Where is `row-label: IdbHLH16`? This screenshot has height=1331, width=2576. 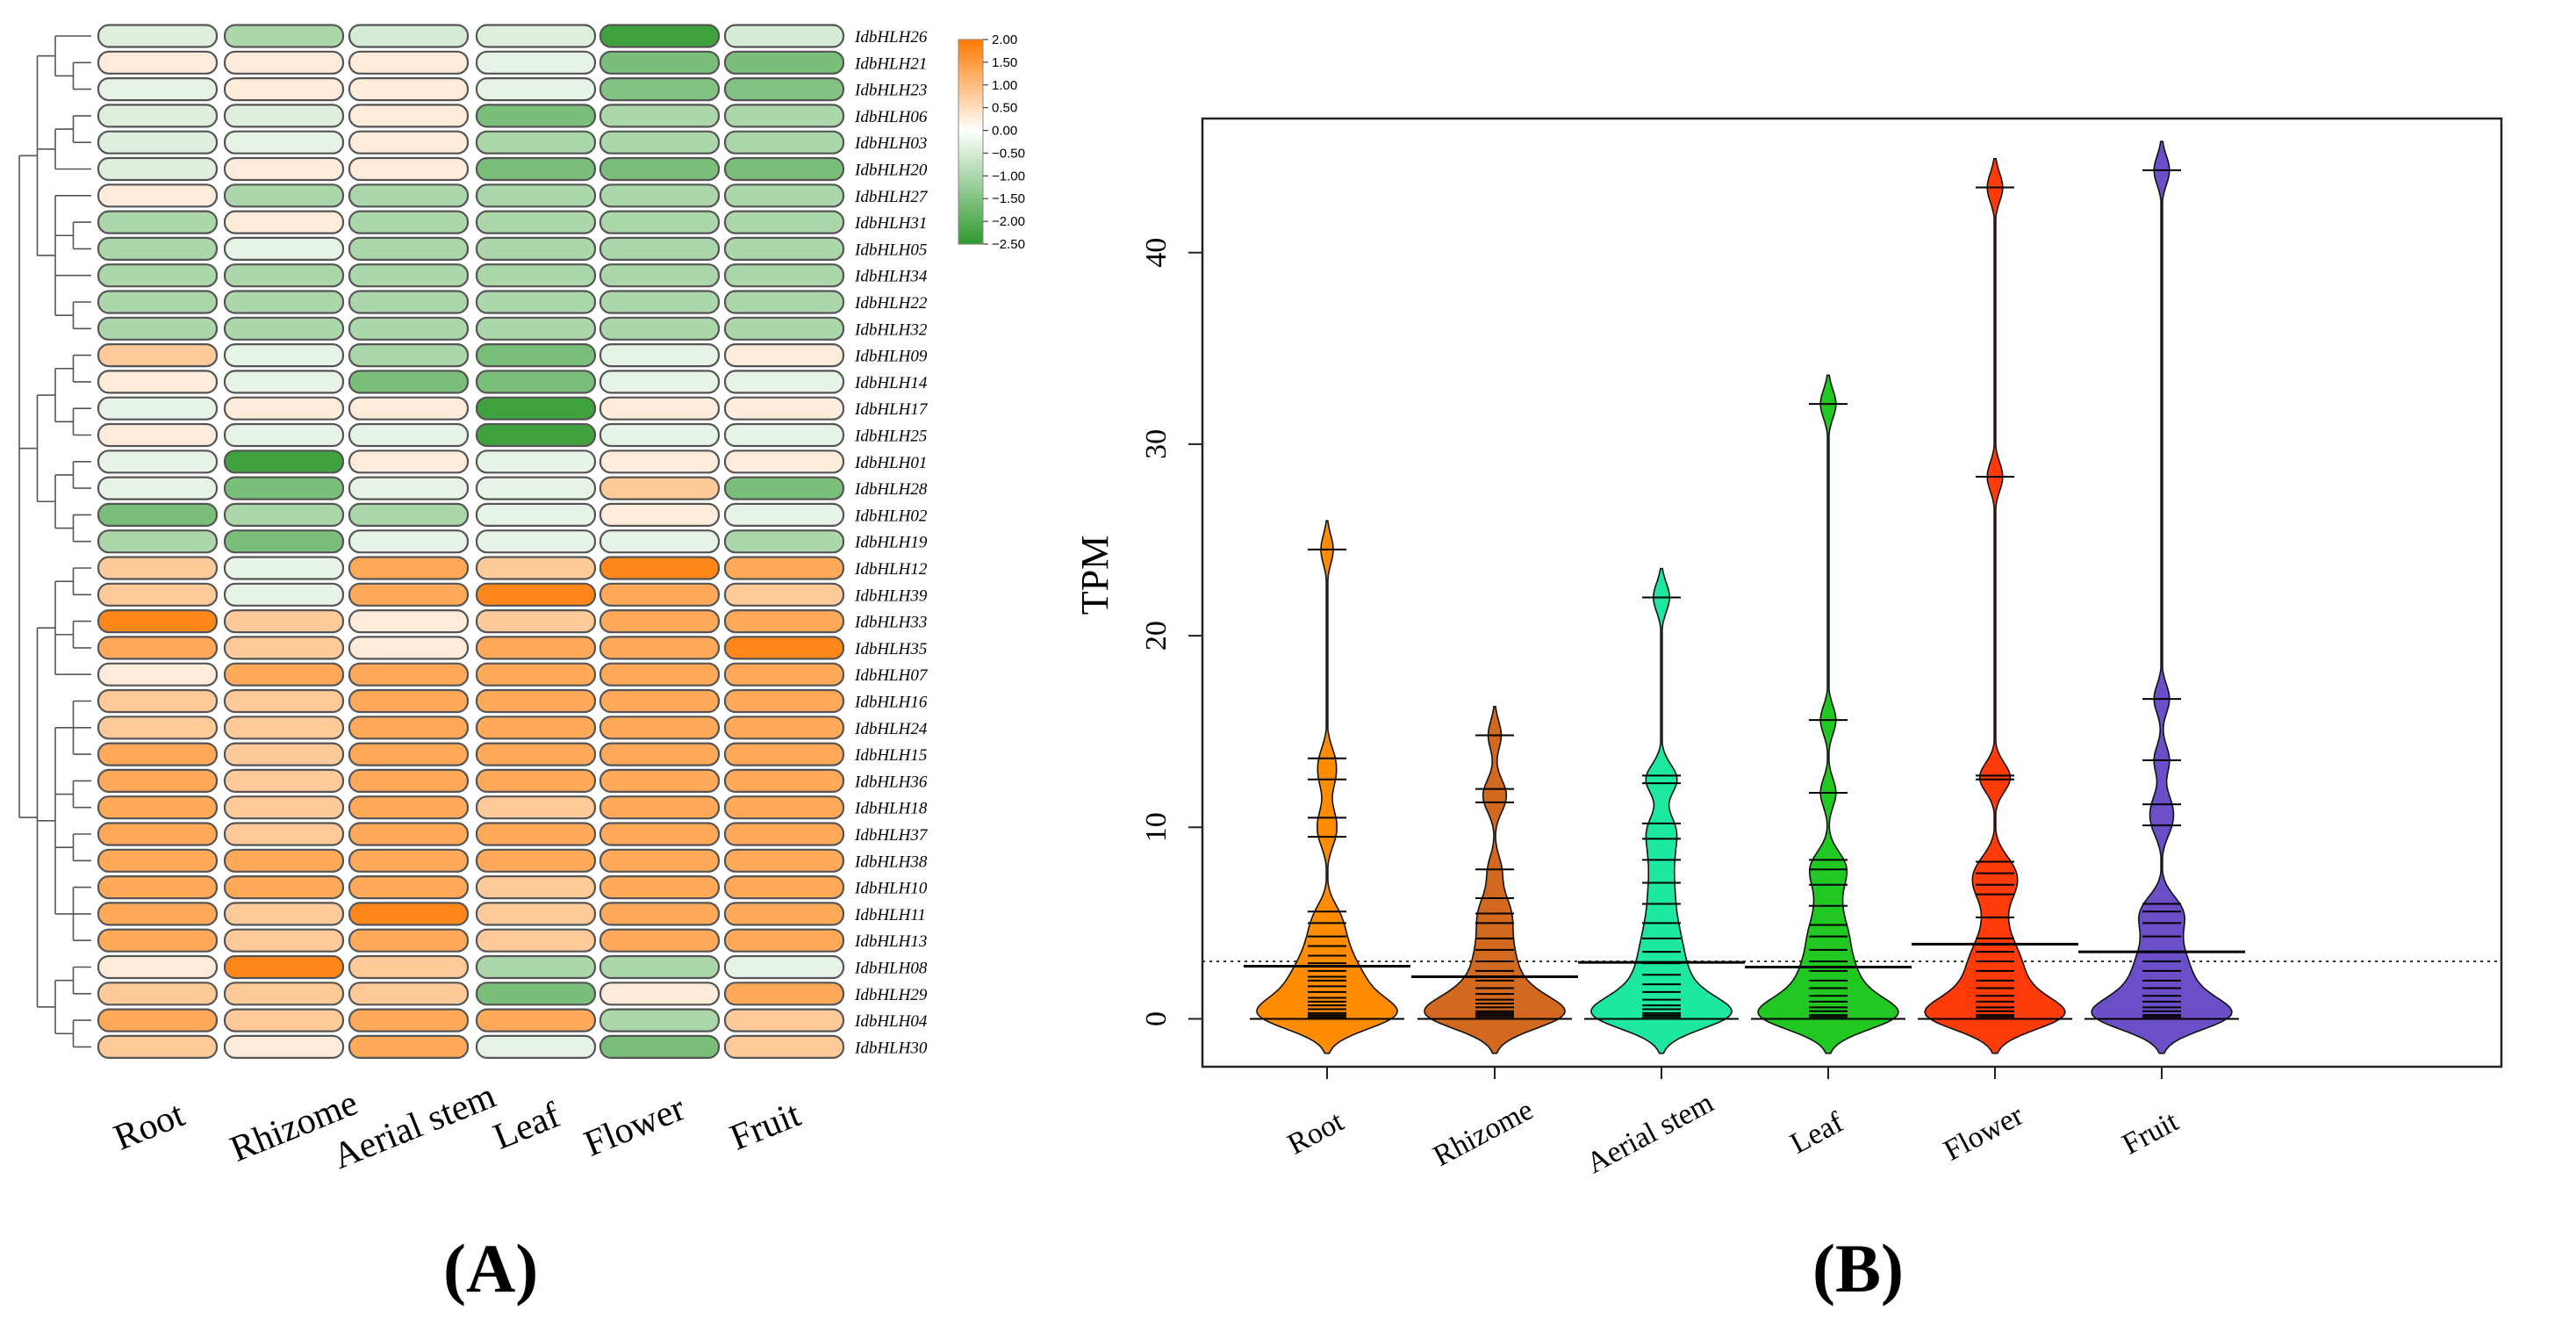 row-label: IdbHLH16 is located at coordinates (891, 703).